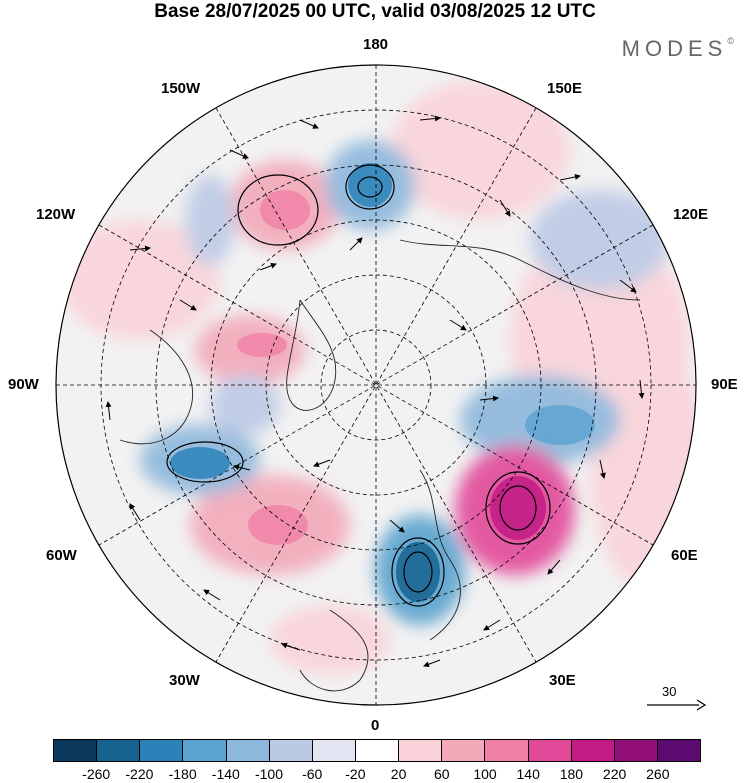 The width and height of the screenshot is (750, 783). I want to click on colorbar-tick-label: -220, so click(139, 774).